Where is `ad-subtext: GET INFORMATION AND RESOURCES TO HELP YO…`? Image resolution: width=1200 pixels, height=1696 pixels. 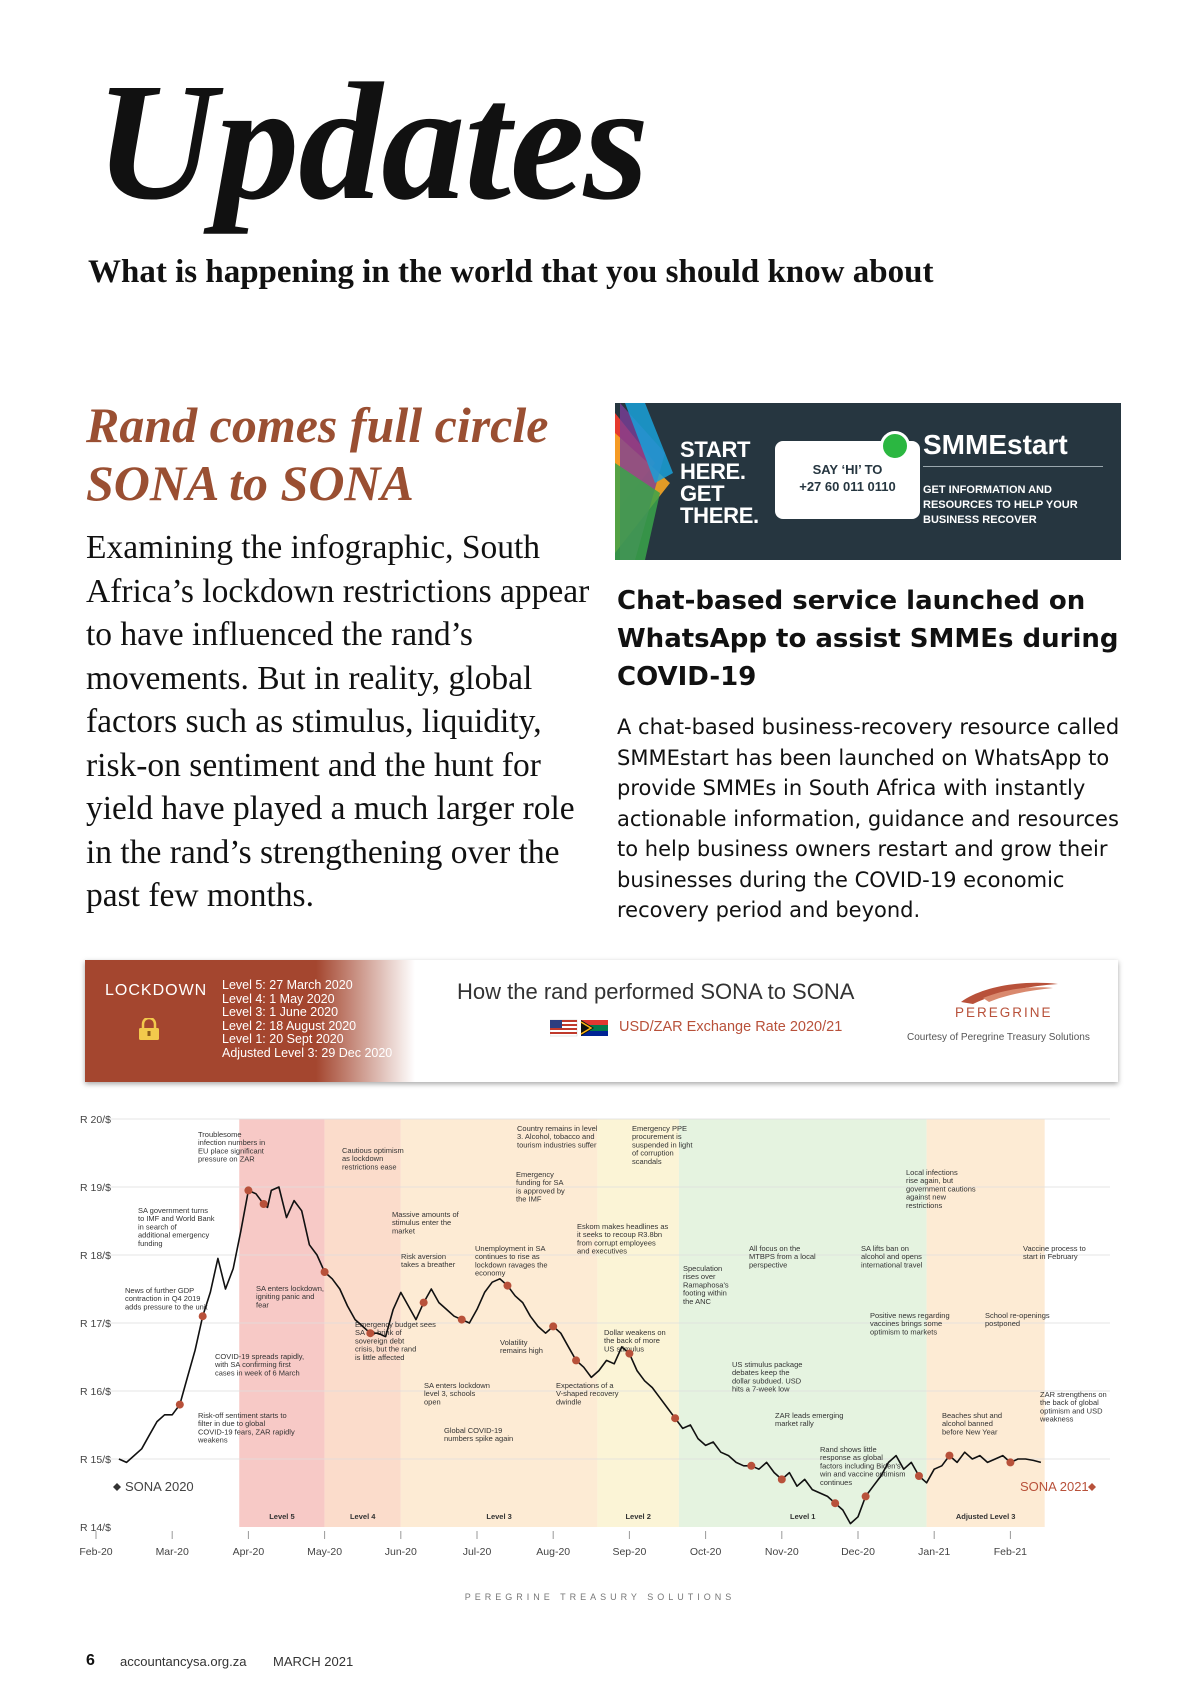
ad-subtext: GET INFORMATION AND RESOURCES TO HELP YO… is located at coordinates (1000, 505).